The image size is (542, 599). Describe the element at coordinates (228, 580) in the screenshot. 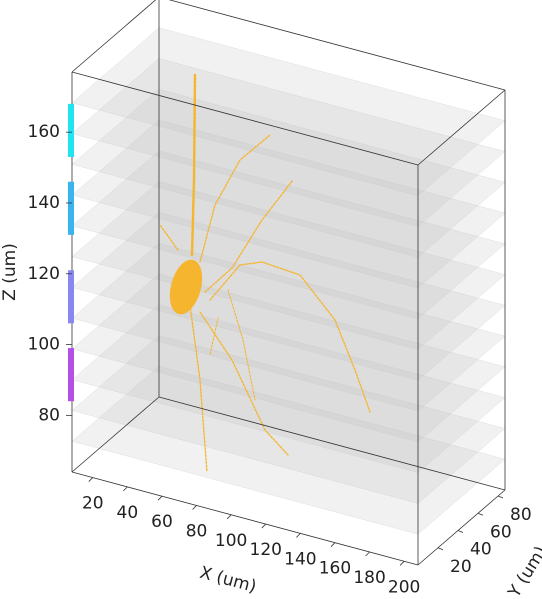

I see `x-axis-label: X (um)` at that location.